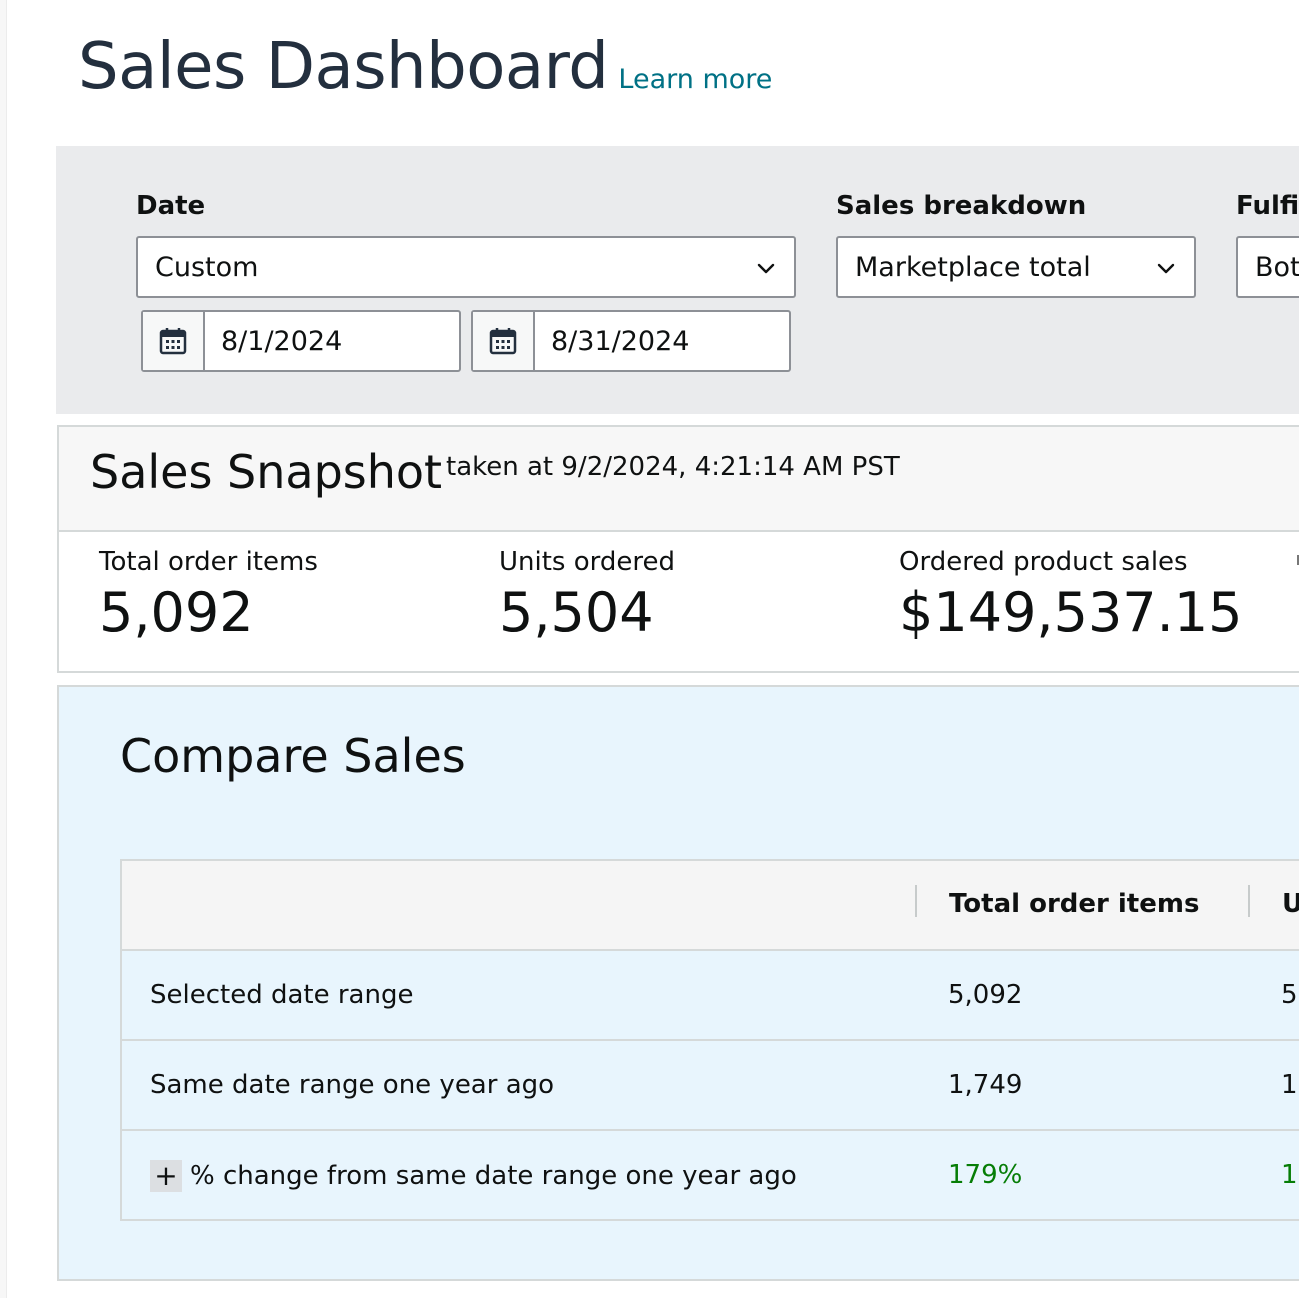  What do you see at coordinates (710, 906) in the screenshot?
I see `table-header-row: Total order items U` at bounding box center [710, 906].